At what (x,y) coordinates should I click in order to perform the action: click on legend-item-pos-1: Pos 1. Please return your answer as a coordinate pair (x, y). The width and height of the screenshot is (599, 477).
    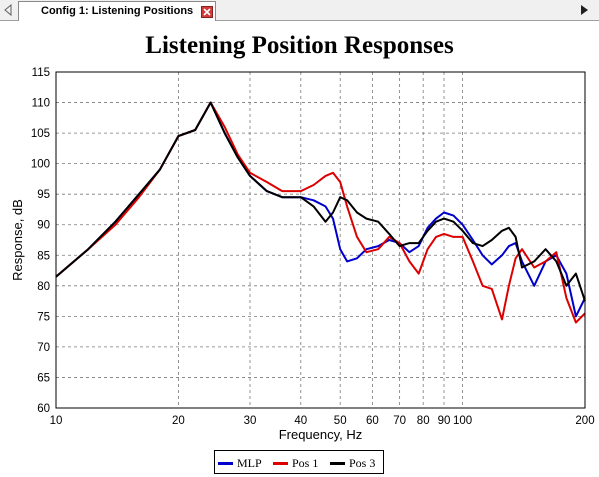
    Looking at the image, I should click on (295, 463).